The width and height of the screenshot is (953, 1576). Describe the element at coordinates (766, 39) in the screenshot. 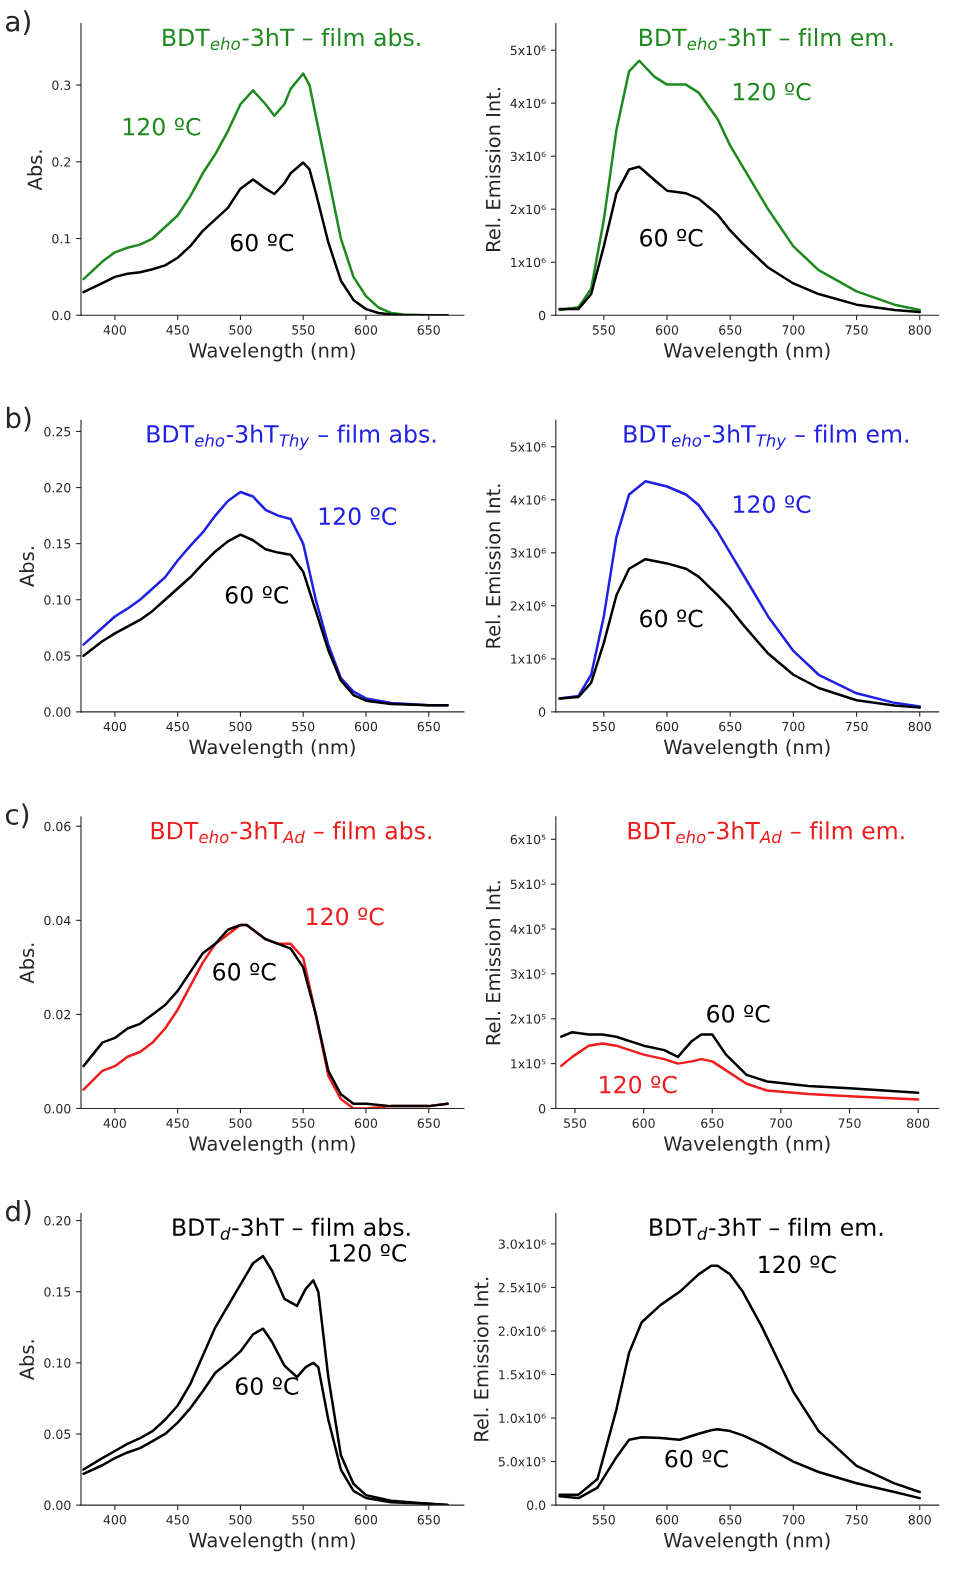

I see `chart-title: BDT$_{eho}$-3hT – film em.` at that location.